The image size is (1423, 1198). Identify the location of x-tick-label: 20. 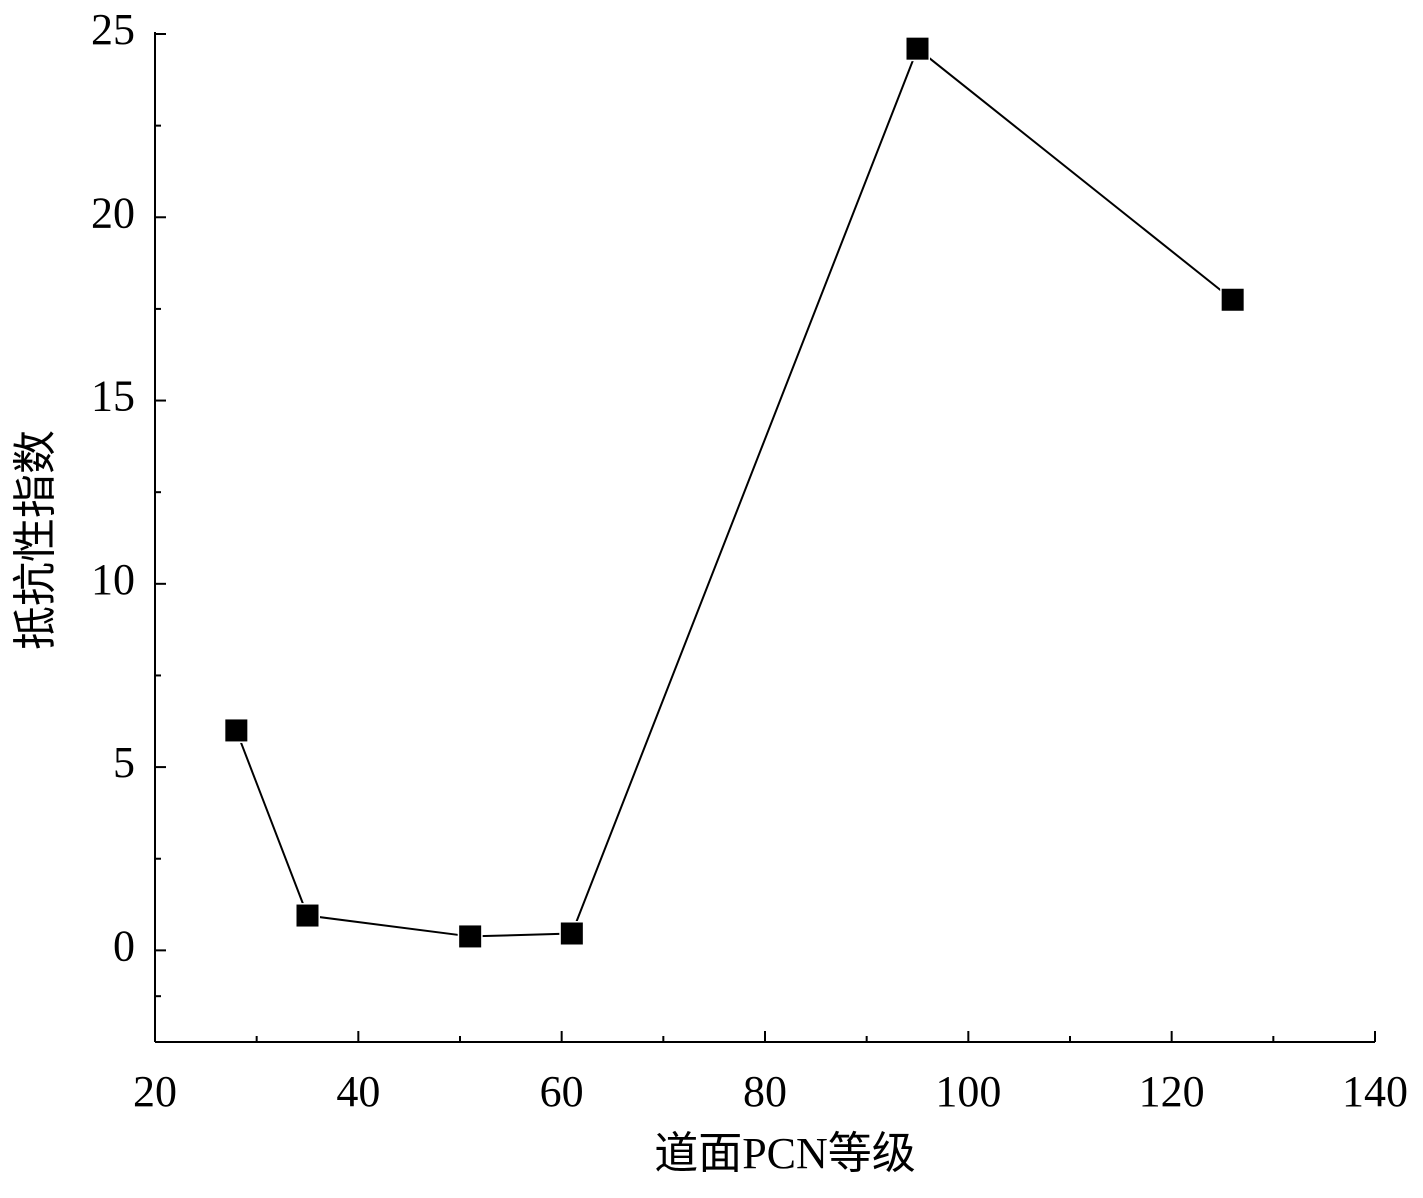
(155, 1091).